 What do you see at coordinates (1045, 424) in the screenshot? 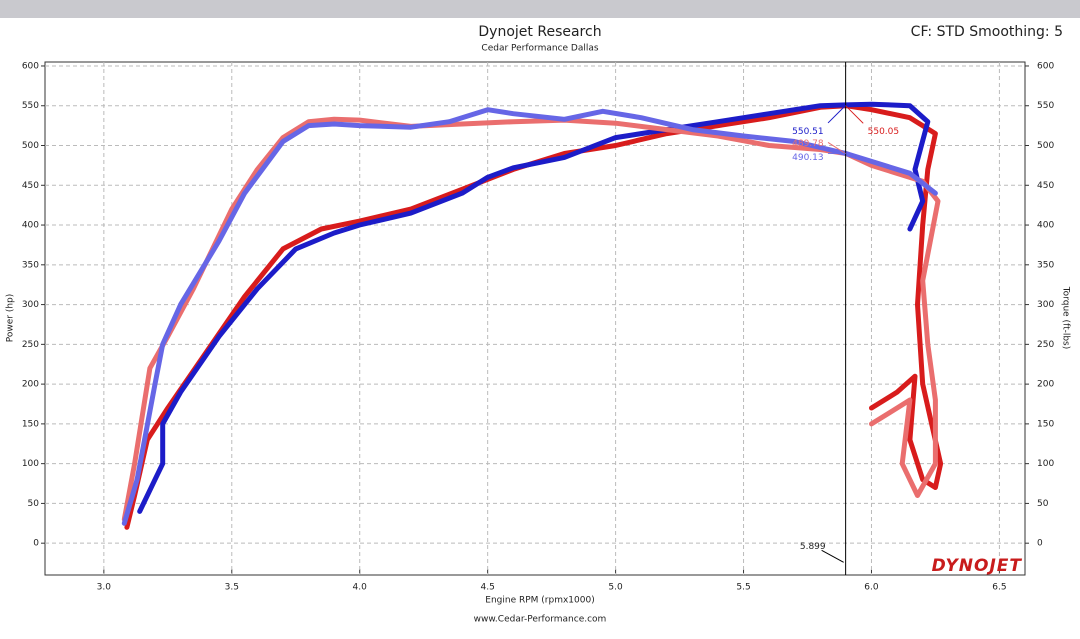
I see `y2-tick-label: 150` at bounding box center [1045, 424].